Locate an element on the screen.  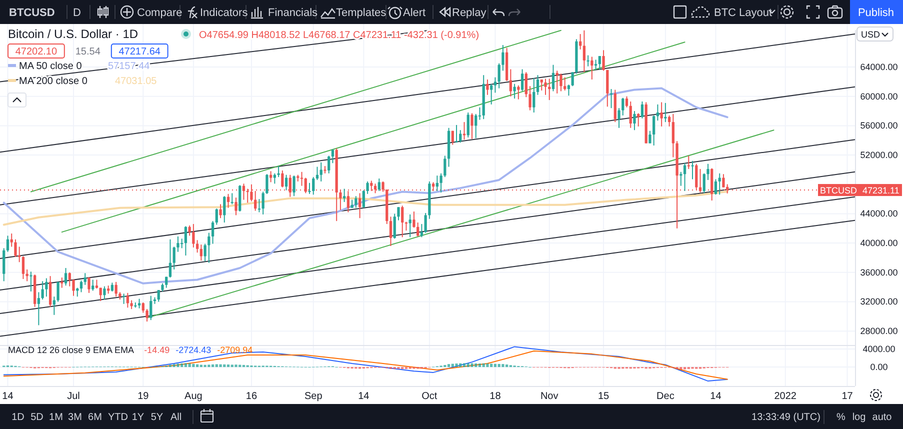
text: log is located at coordinates (859, 417).